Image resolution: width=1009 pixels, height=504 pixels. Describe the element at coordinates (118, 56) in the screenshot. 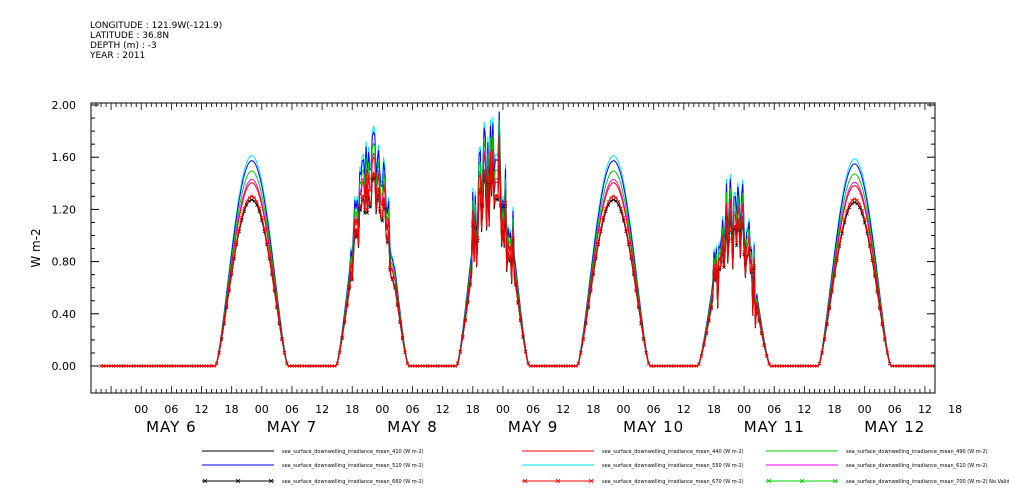

I see `year-text: YEAR : 2011` at that location.